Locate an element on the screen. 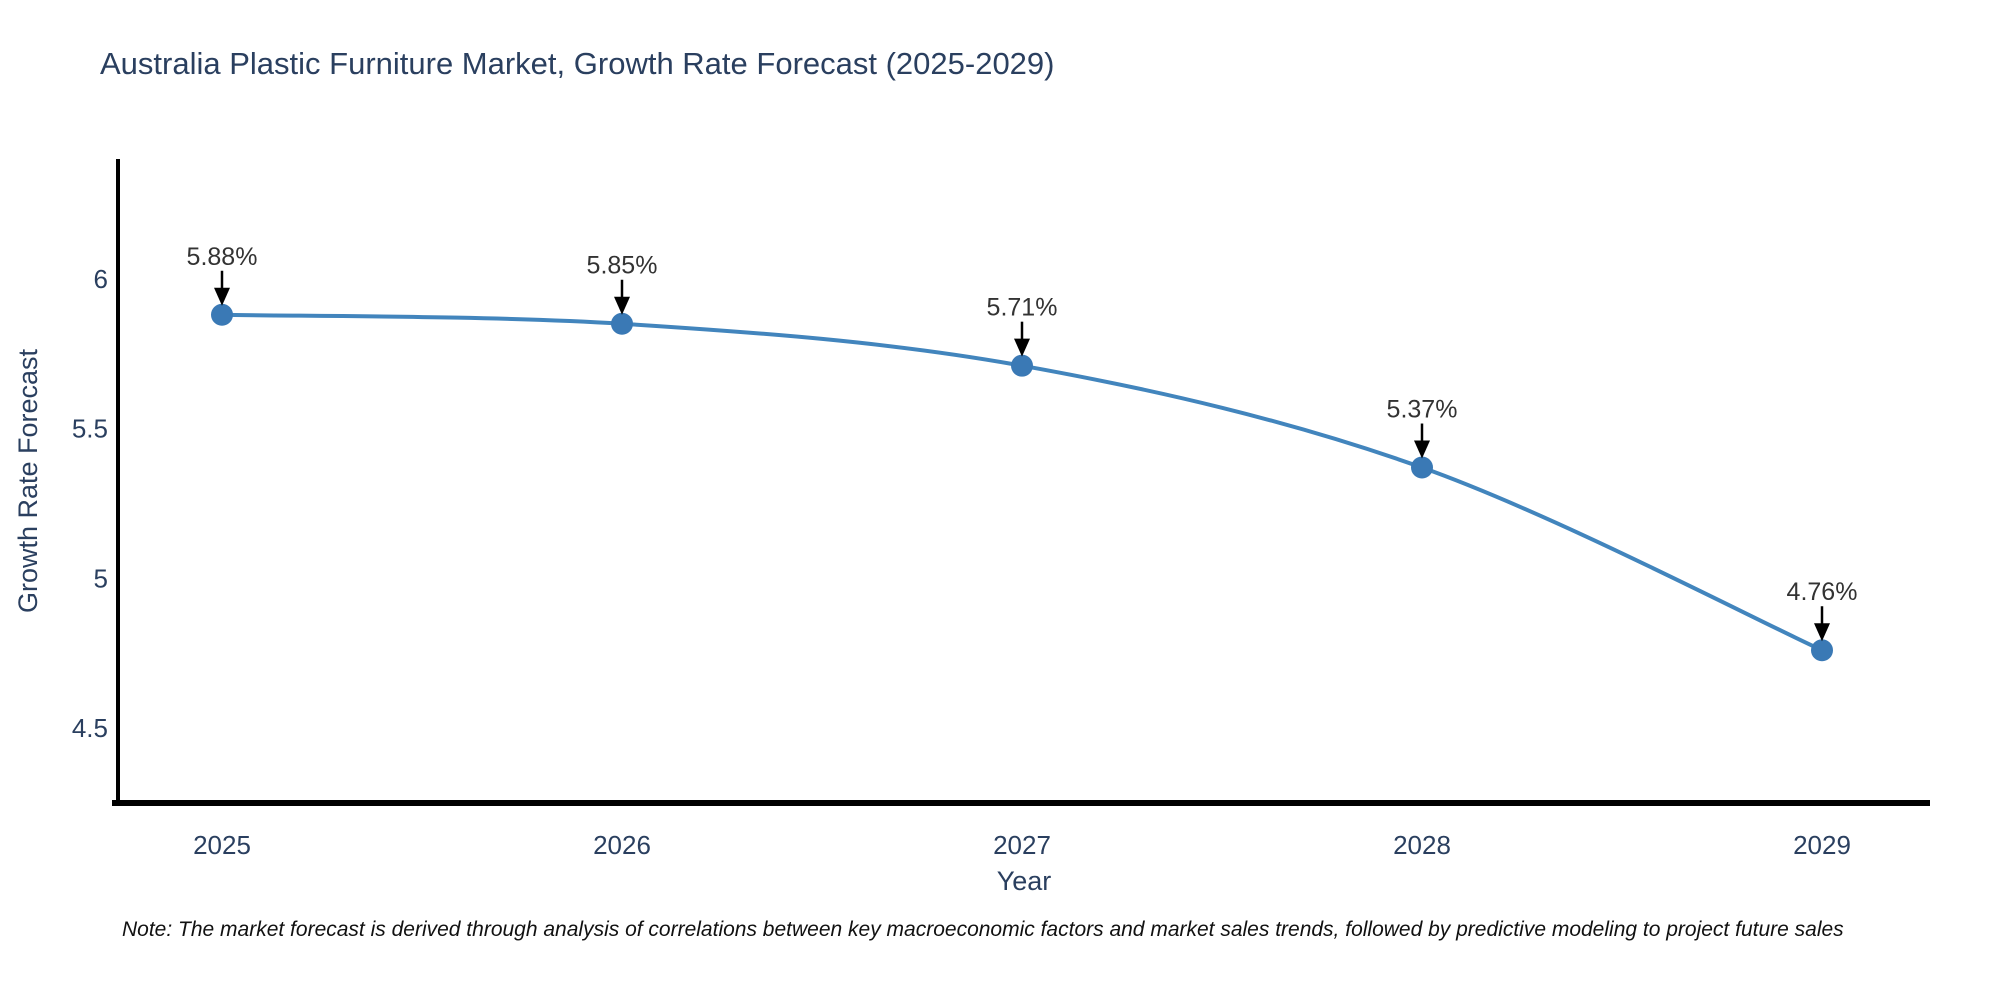 The height and width of the screenshot is (1000, 2000). x-tick-label: 2029 is located at coordinates (1822, 845).